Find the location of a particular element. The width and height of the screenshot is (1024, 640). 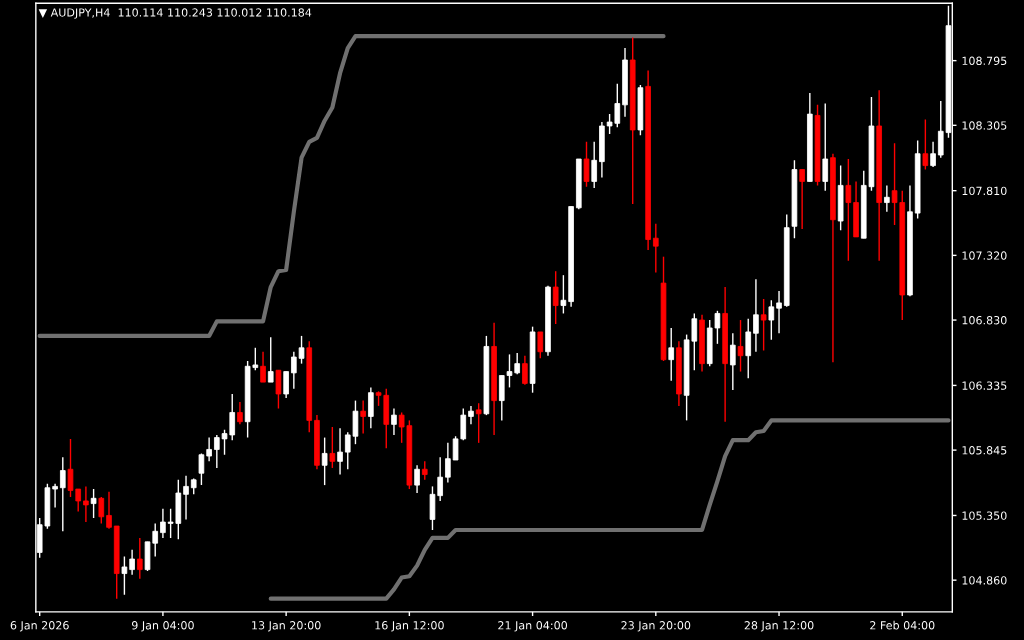

x-tick-label: 23 Jan 20:00 is located at coordinates (656, 626).